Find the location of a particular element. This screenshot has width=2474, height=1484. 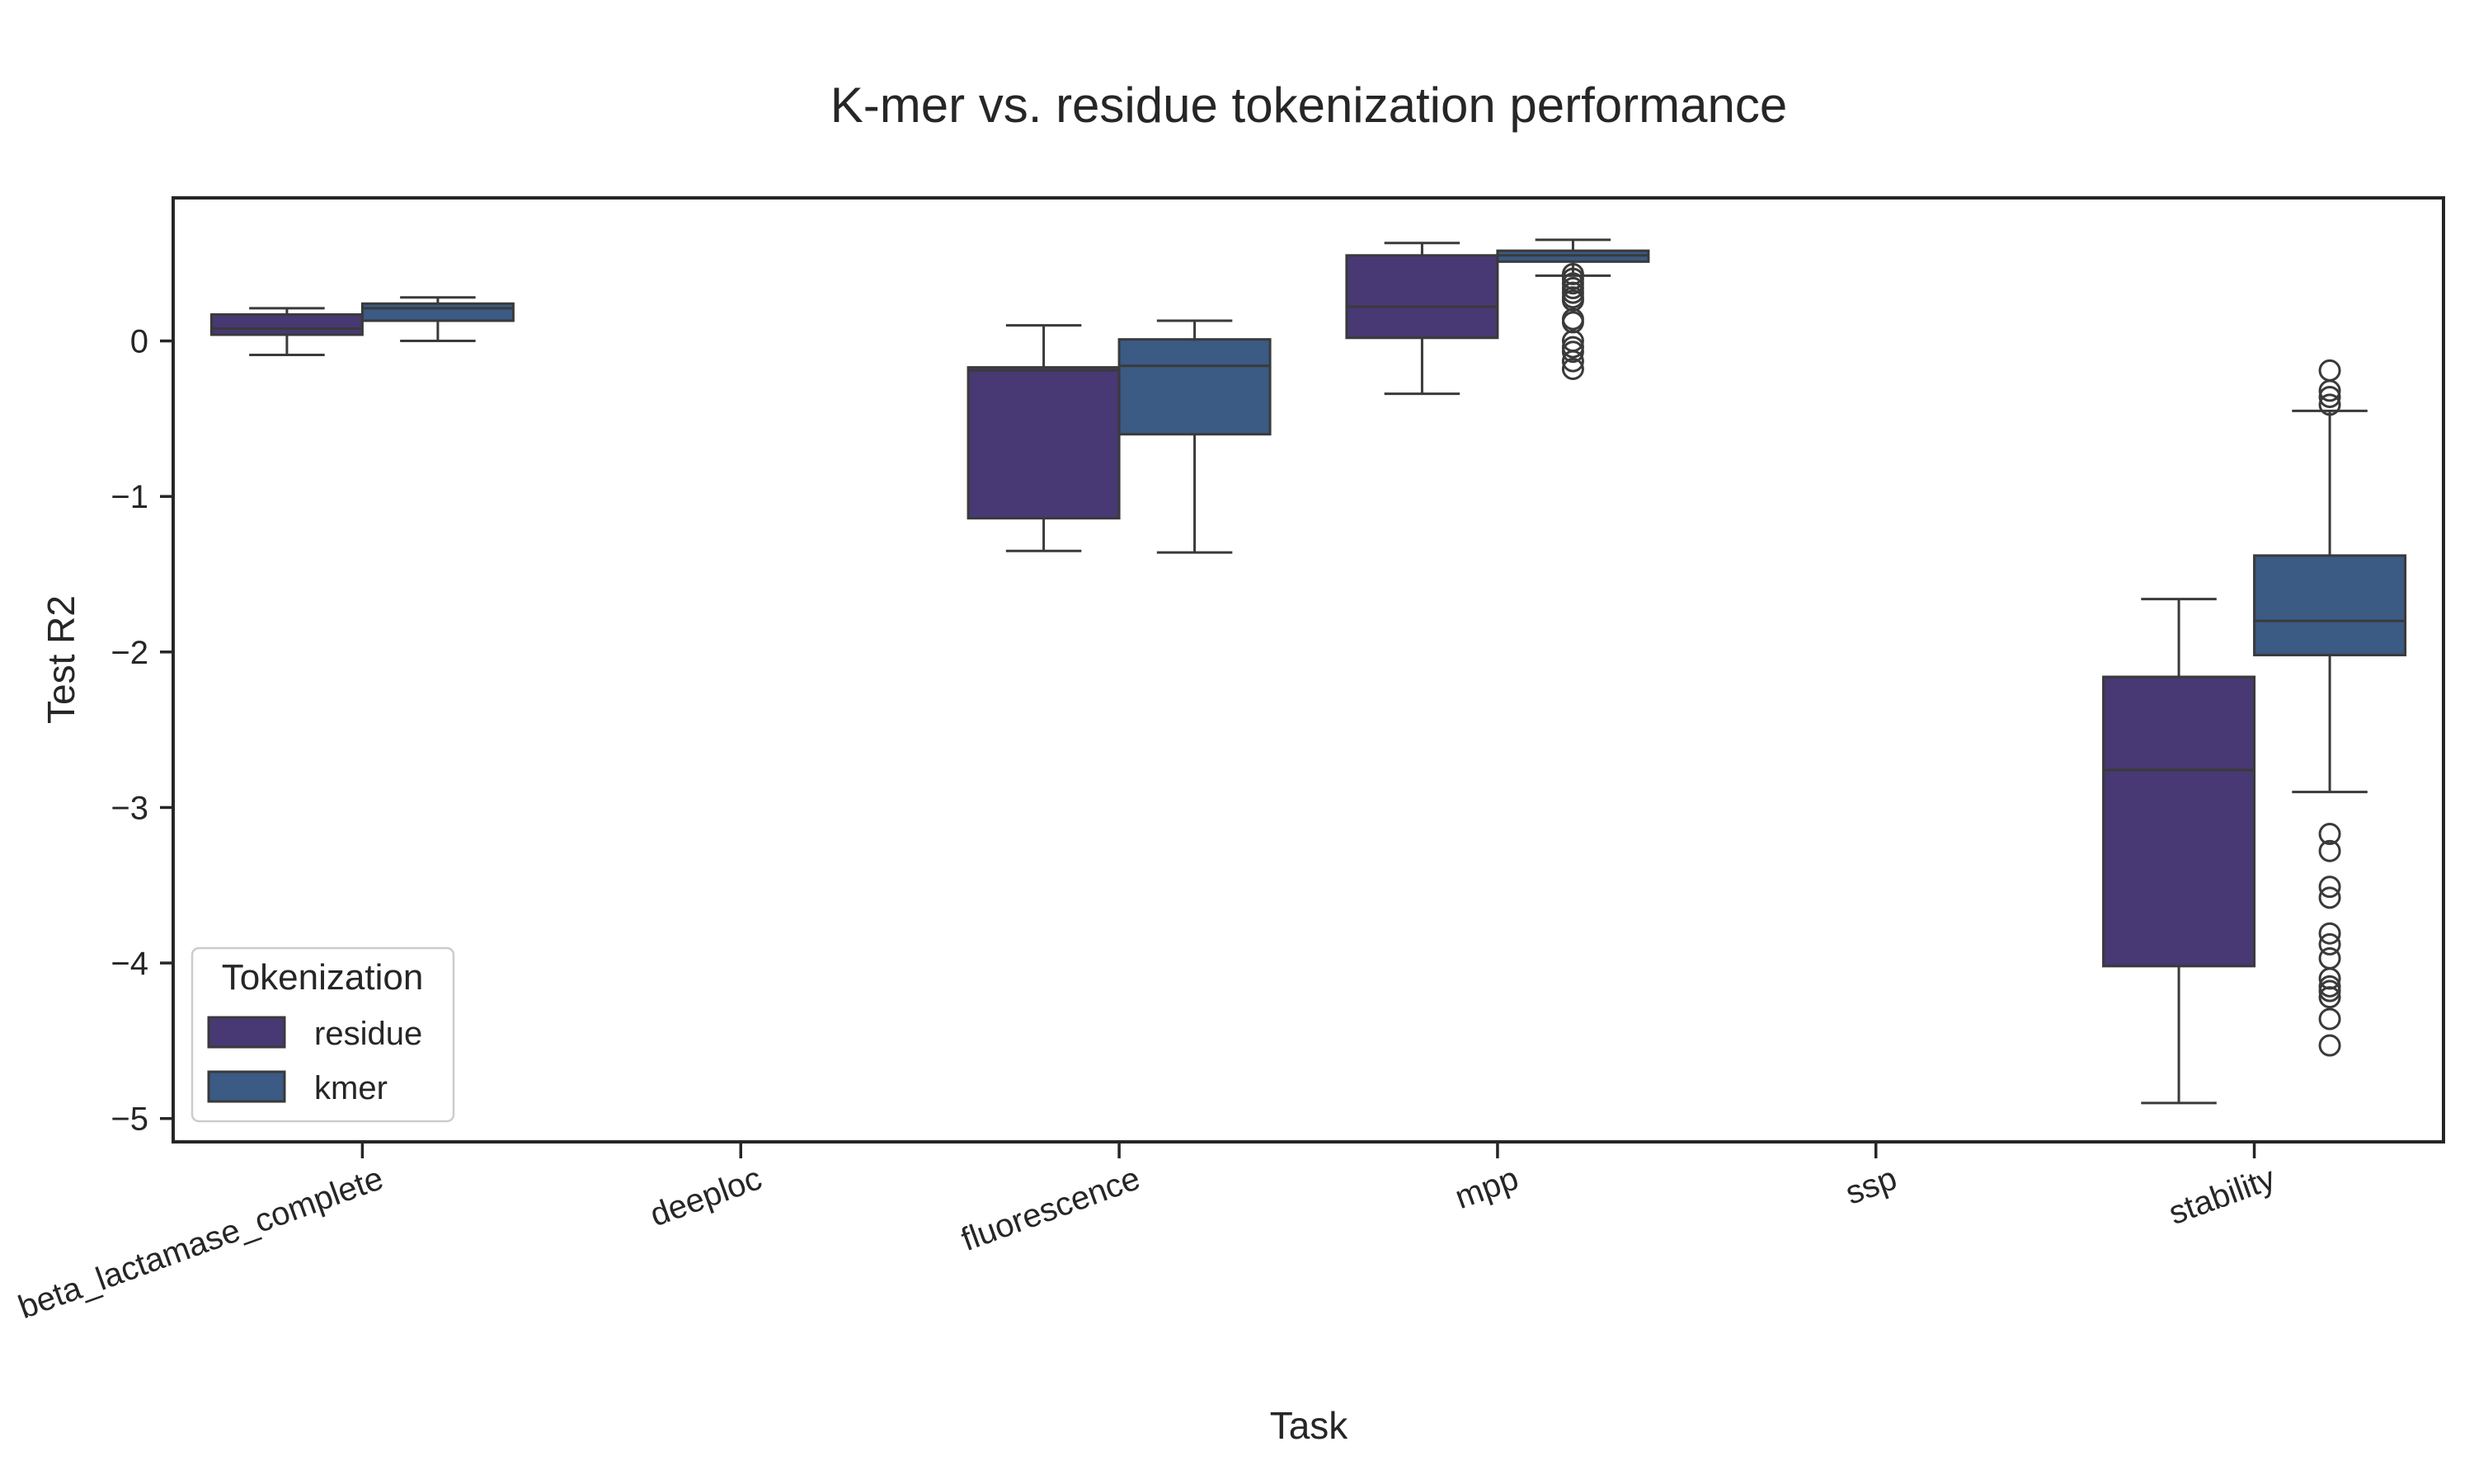

box-kmer-beta_lactamase_complete is located at coordinates (437, 319).